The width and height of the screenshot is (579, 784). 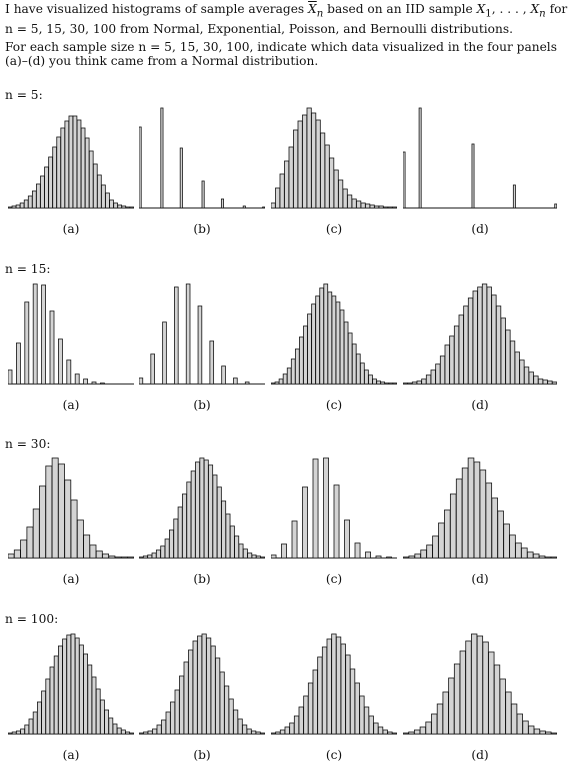 I want to click on histogram-4-b, so click(x=202, y=684).